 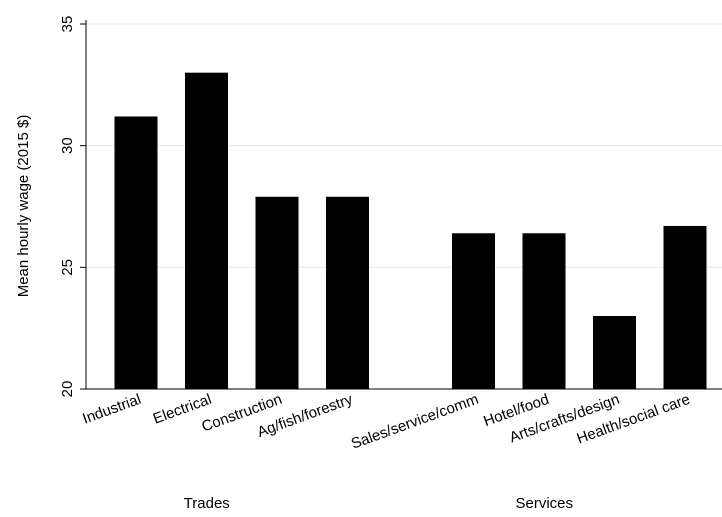 I want to click on y-tick-label: 30, so click(x=67, y=145).